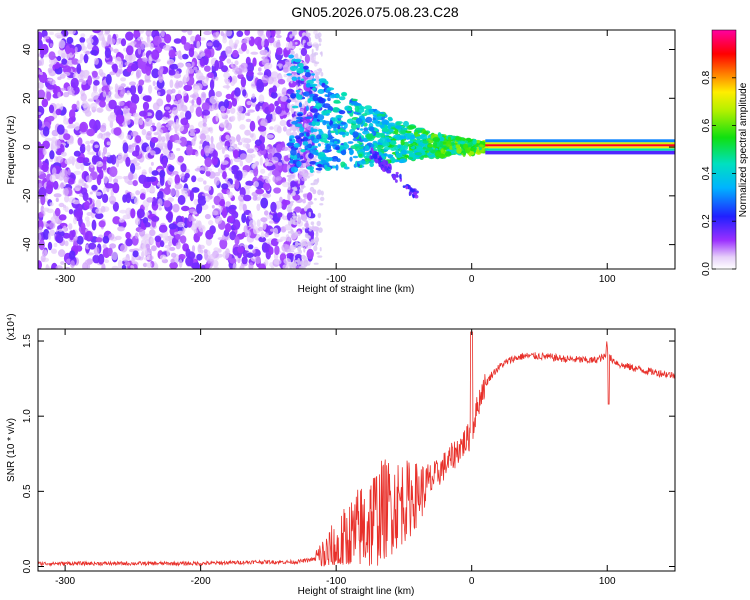 This screenshot has height=600, width=750. Describe the element at coordinates (743, 149) in the screenshot. I see `colorbar-label: Normalized spectral amplitude` at that location.